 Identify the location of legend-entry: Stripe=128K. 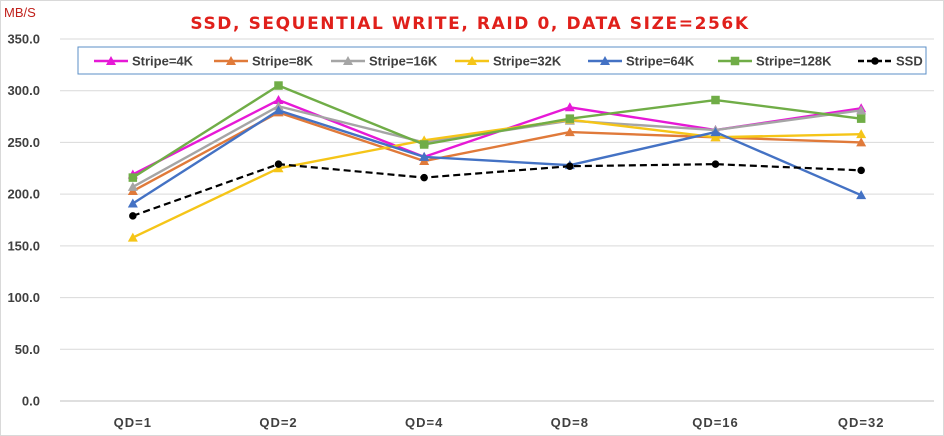
(775, 61).